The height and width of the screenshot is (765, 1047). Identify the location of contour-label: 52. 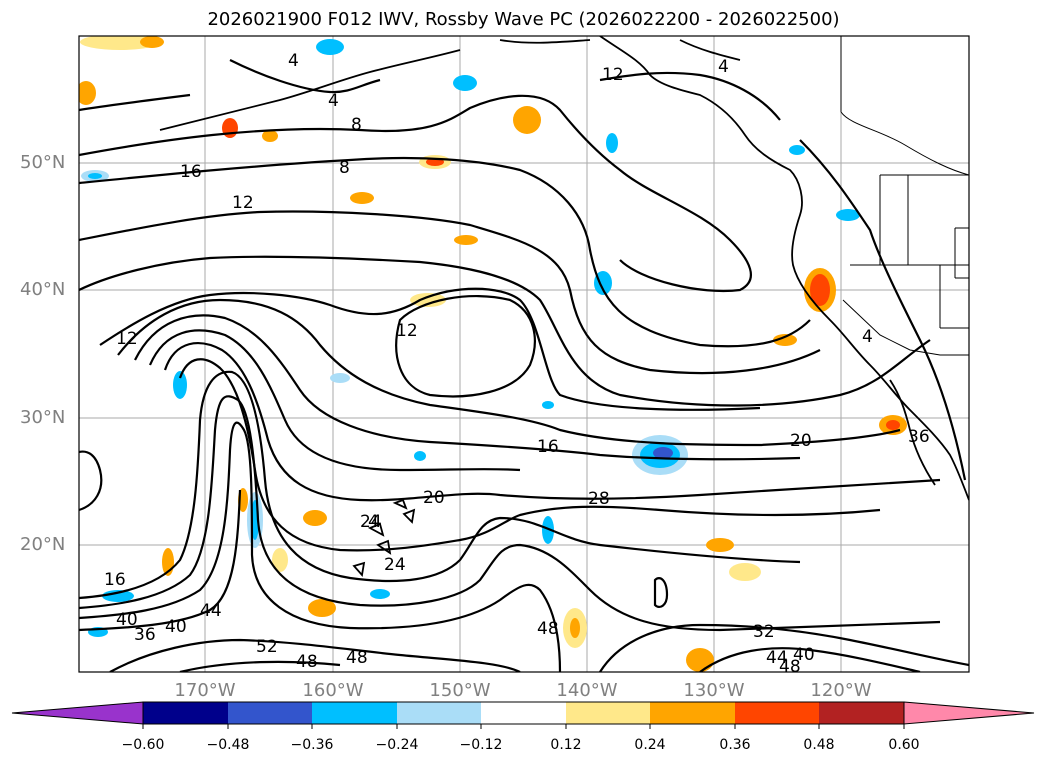
(267, 647).